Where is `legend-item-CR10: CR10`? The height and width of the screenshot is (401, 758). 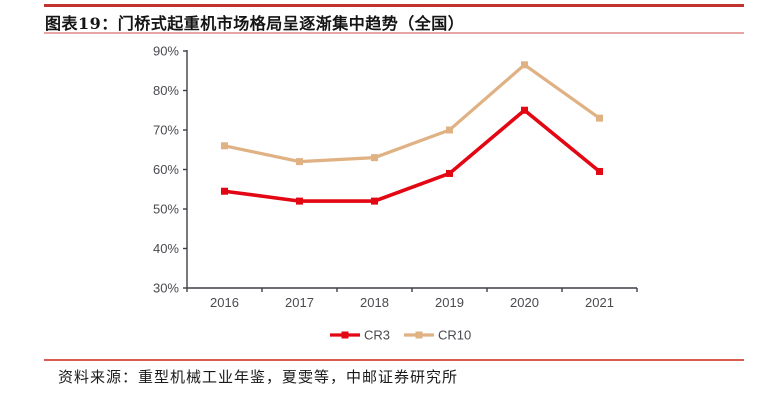
legend-item-CR10: CR10 is located at coordinates (437, 335).